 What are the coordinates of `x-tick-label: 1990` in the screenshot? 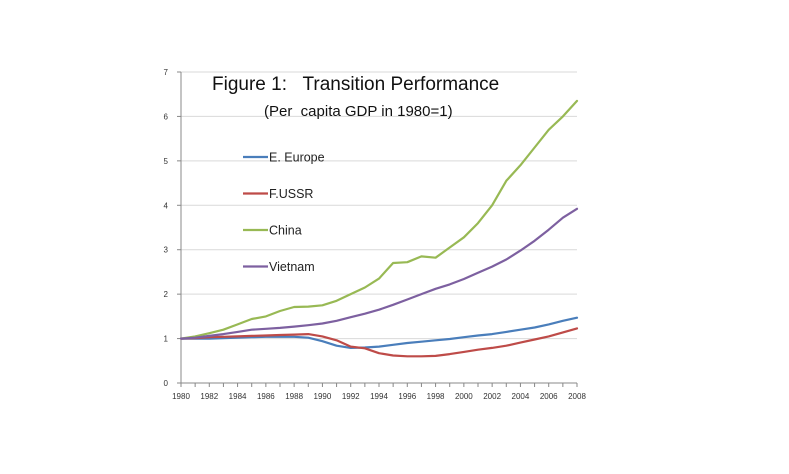 It's located at (323, 396).